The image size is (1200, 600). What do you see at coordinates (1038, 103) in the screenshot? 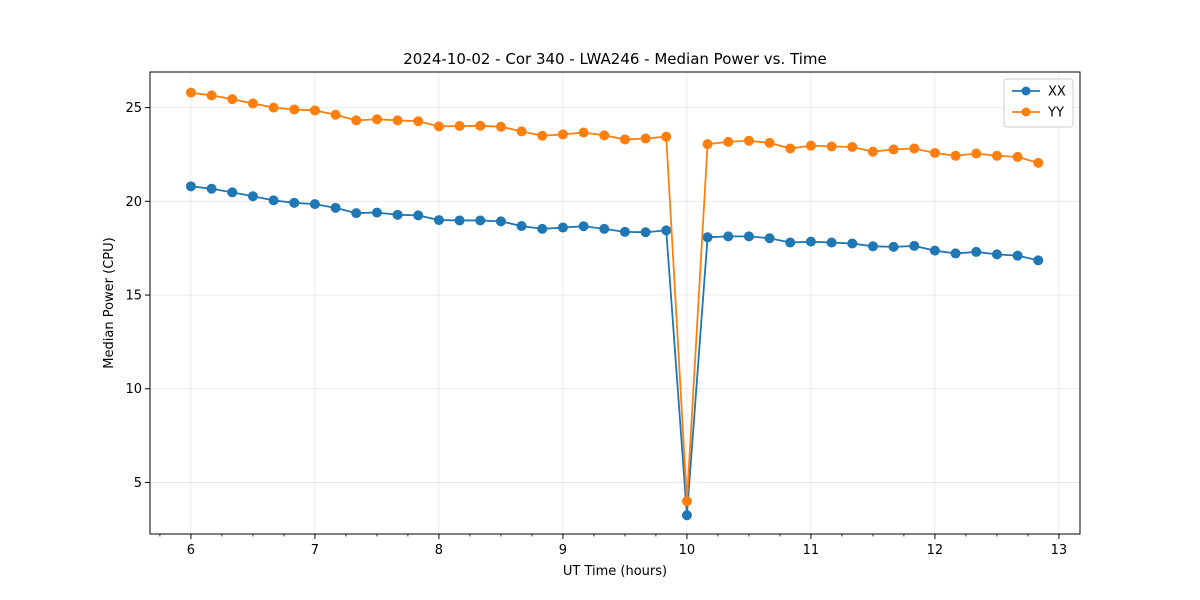
I see `legend: XX YY` at bounding box center [1038, 103].